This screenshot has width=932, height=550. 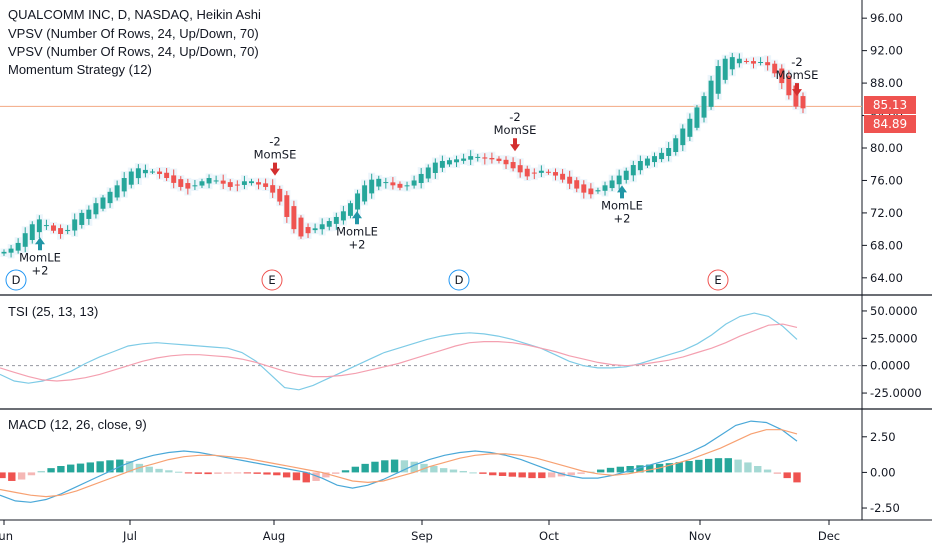 I want to click on last-price-tag: 84.89, so click(x=890, y=124).